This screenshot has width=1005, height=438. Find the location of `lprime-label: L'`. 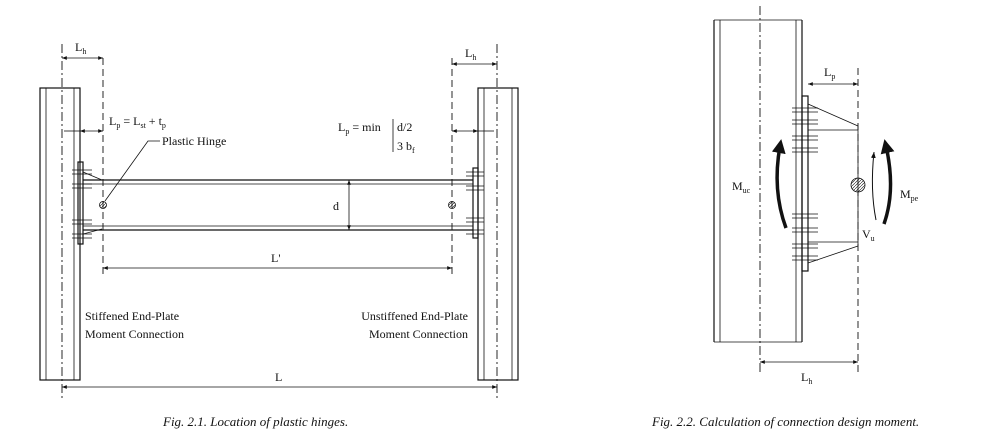

lprime-label: L' is located at coordinates (276, 258).